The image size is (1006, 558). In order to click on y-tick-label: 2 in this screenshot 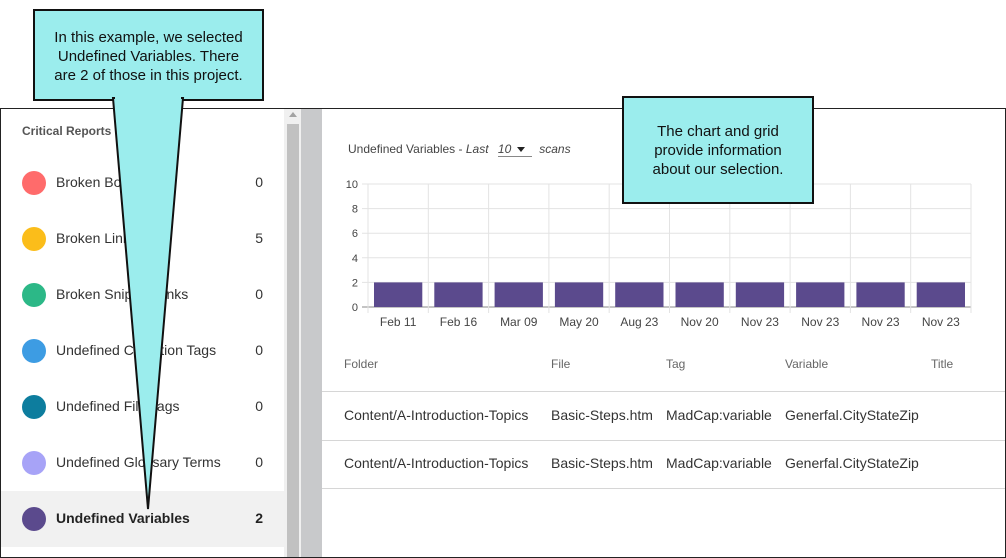, I will do `click(355, 283)`.